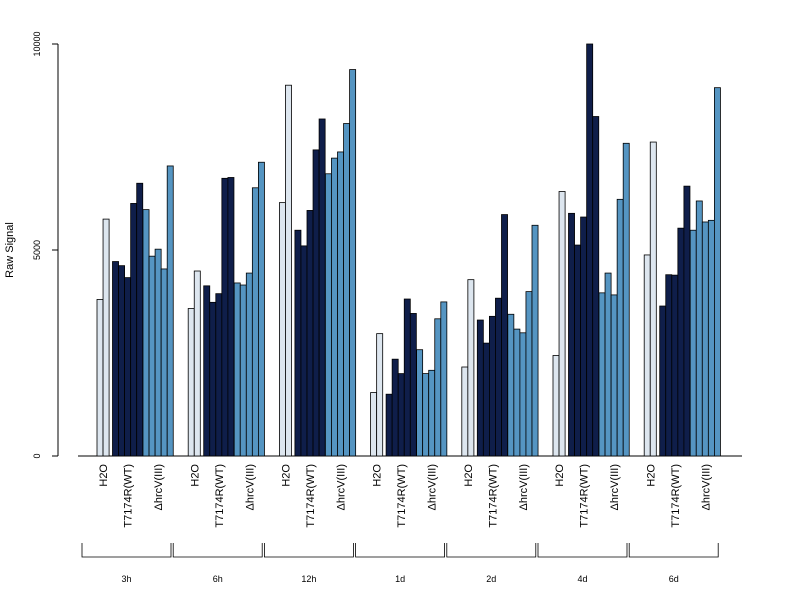 The height and width of the screenshot is (600, 800). I want to click on y-axis: 0 5000 10000, so click(45, 245).